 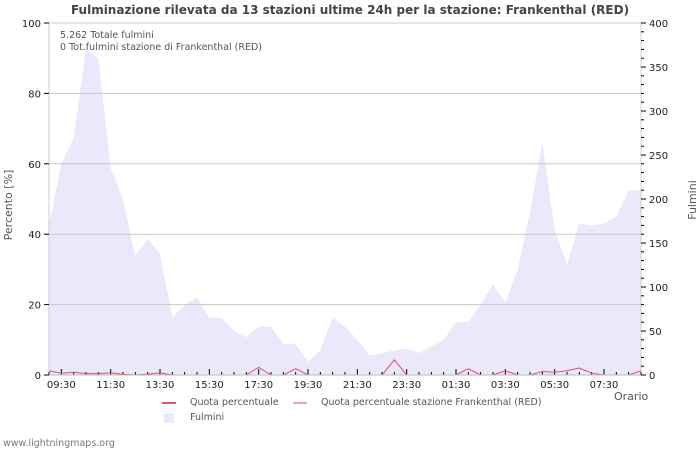 What do you see at coordinates (406, 385) in the screenshot?
I see `x-tick-label: 23:30` at bounding box center [406, 385].